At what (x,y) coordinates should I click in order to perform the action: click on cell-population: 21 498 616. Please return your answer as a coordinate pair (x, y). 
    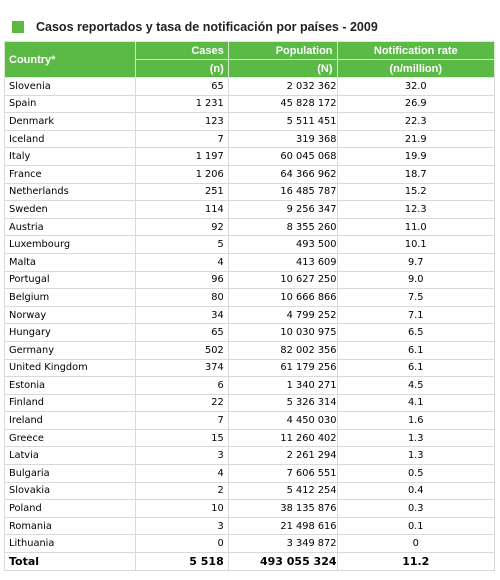
    Looking at the image, I should click on (282, 526).